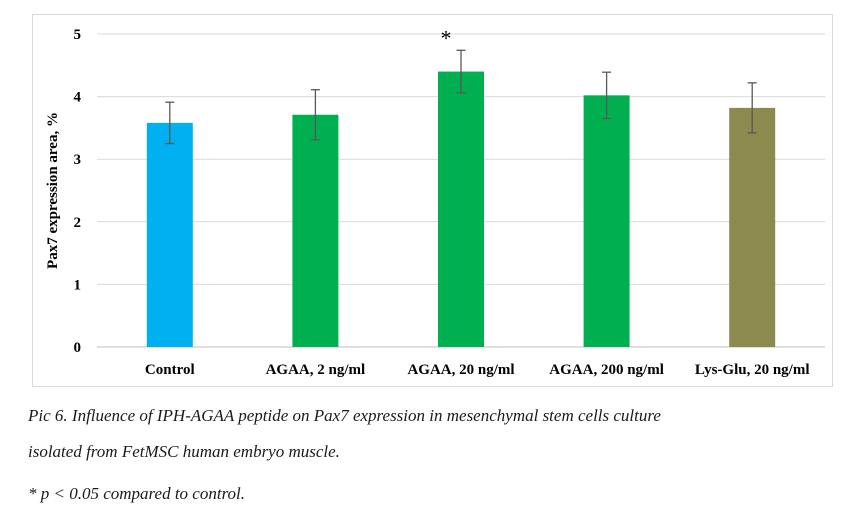 Image resolution: width=867 pixels, height=517 pixels. What do you see at coordinates (316, 370) in the screenshot?
I see `x-tick-label: AGAA, 2 ng/ml` at bounding box center [316, 370].